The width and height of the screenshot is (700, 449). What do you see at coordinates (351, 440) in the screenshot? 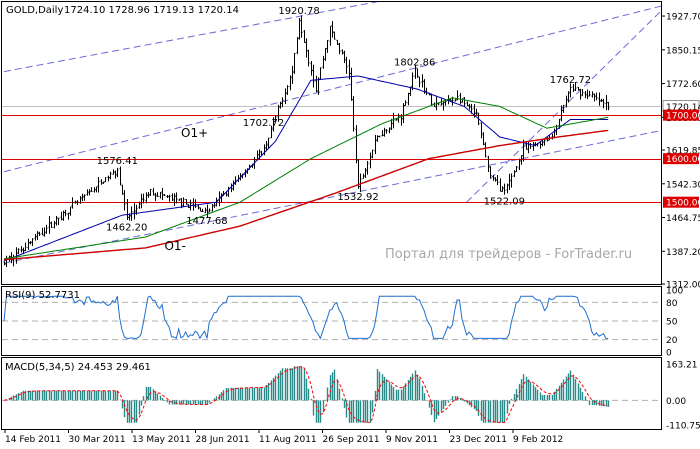
I see `date-axis-label: 26 Sep 2011` at bounding box center [351, 440].